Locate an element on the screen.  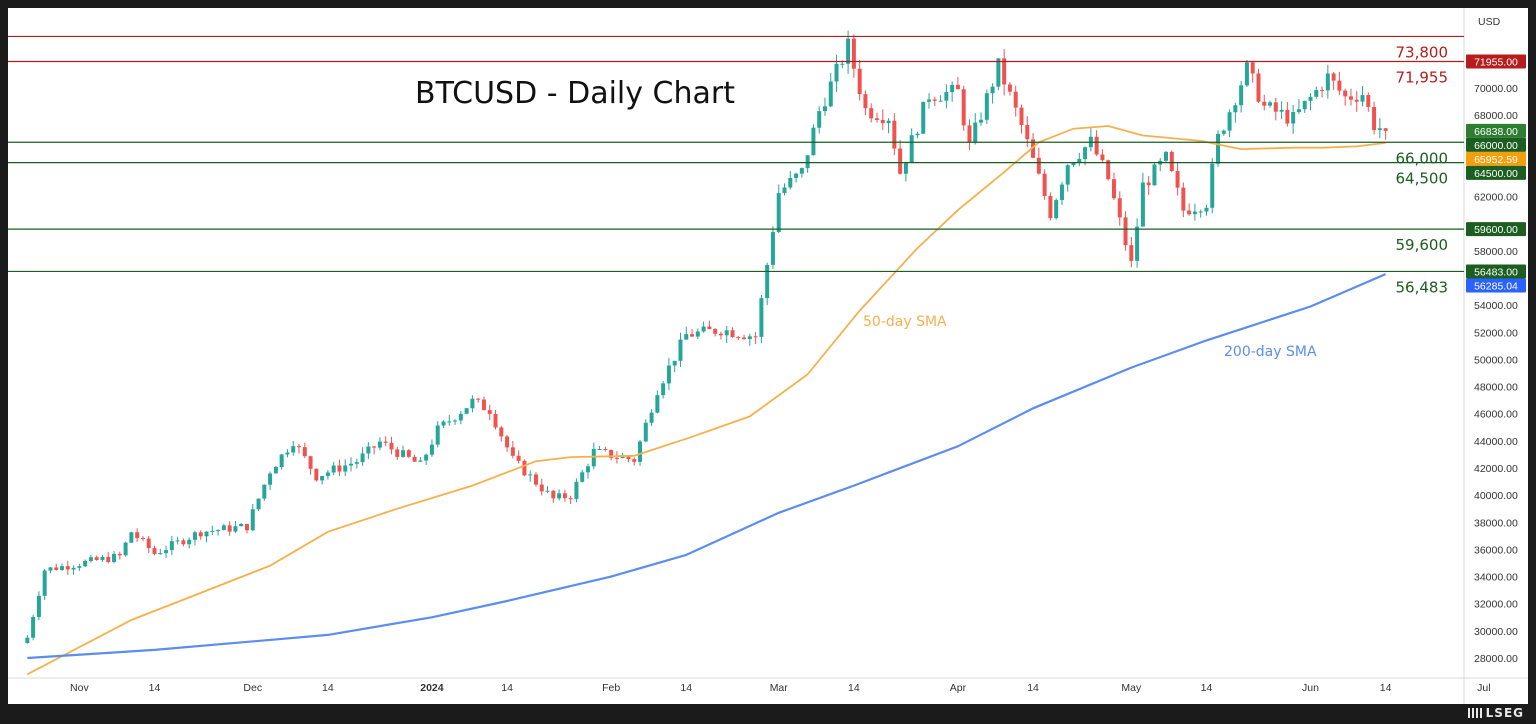
footer: LSEG is located at coordinates (768, 714).